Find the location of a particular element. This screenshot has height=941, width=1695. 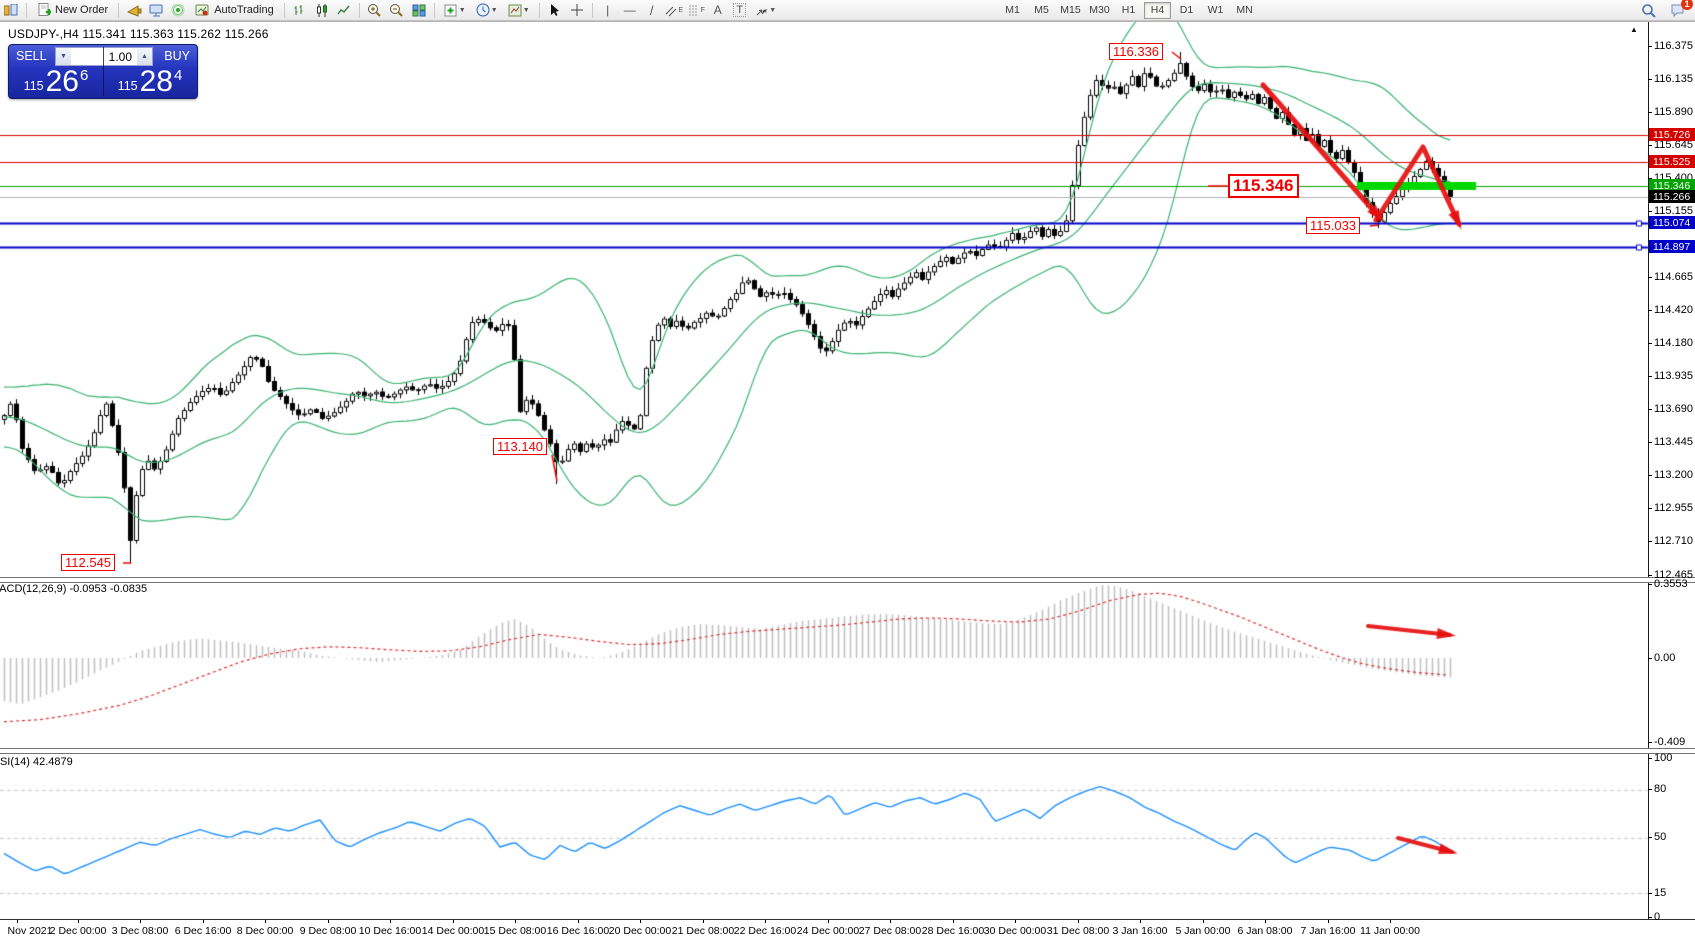

price-tick: 113.200 is located at coordinates (1673, 475).